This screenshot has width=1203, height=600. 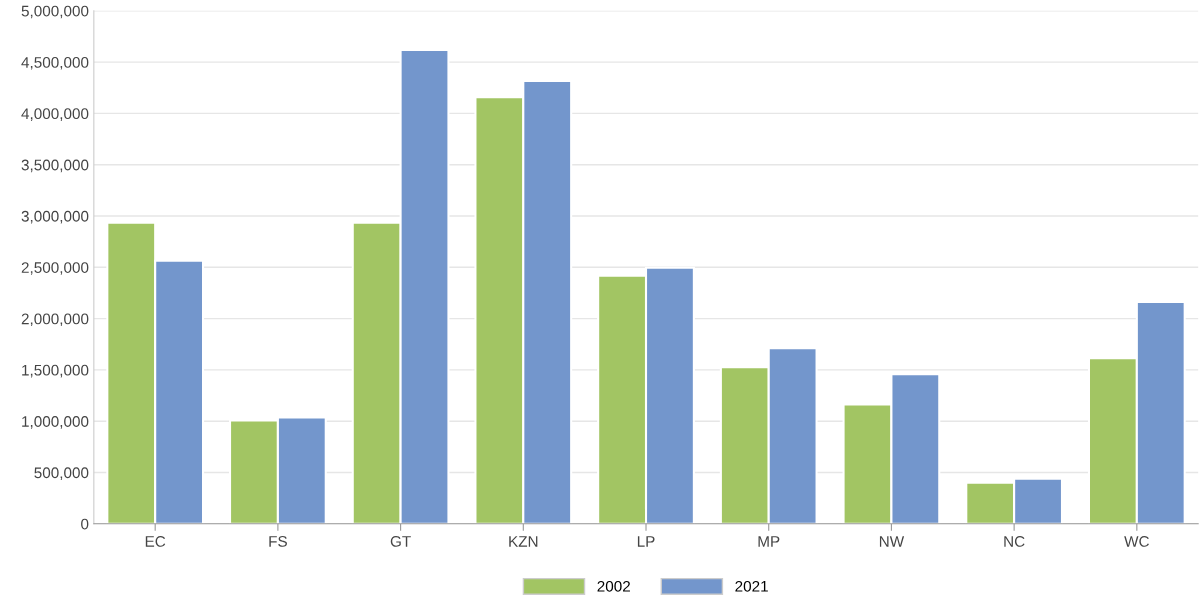 What do you see at coordinates (400, 541) in the screenshot?
I see `x-tick-label: GT` at bounding box center [400, 541].